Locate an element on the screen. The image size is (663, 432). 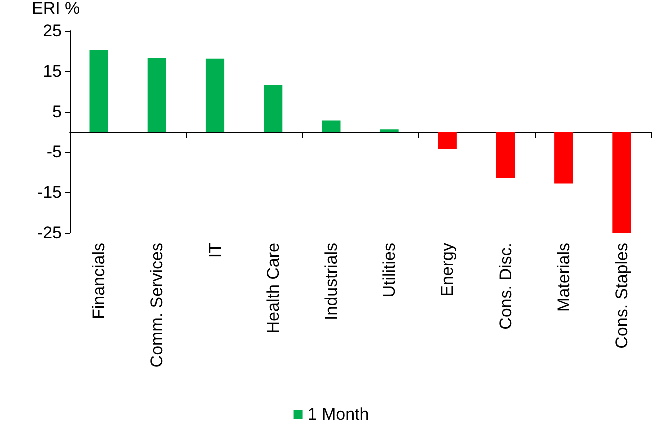
x-tick-label: IT is located at coordinates (215, 250).